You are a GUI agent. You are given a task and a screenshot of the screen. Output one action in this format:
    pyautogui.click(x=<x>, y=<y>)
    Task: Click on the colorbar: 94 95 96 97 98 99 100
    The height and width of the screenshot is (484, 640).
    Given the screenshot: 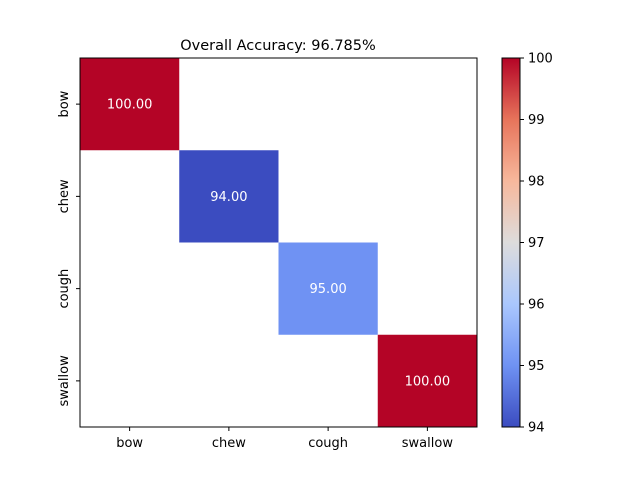 What is the action you would take?
    pyautogui.click(x=527, y=244)
    